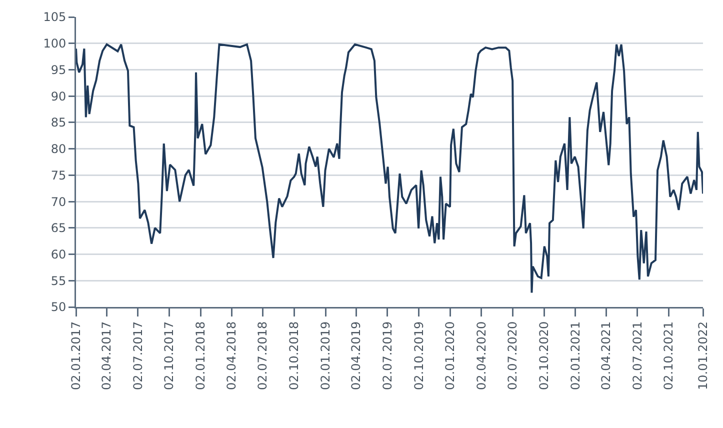  I want to click on x-tick-label: 02.10.2020, so click(543, 355).